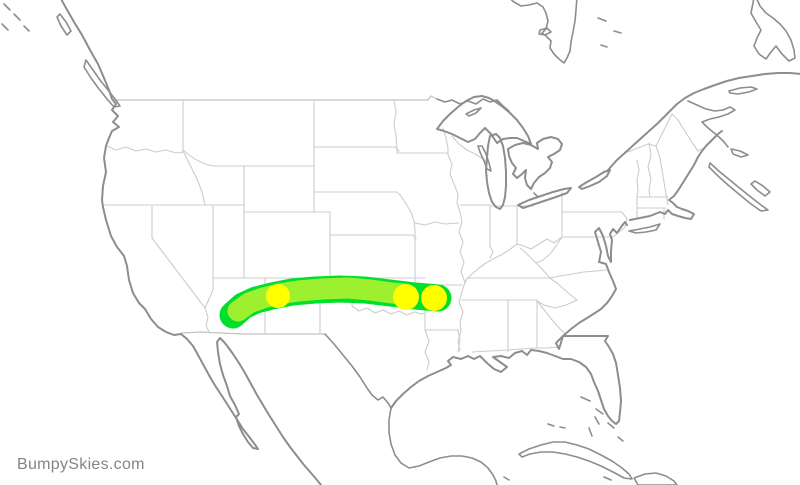  Describe the element at coordinates (563, 289) in the screenshot. I see `tn-nc-border` at that location.